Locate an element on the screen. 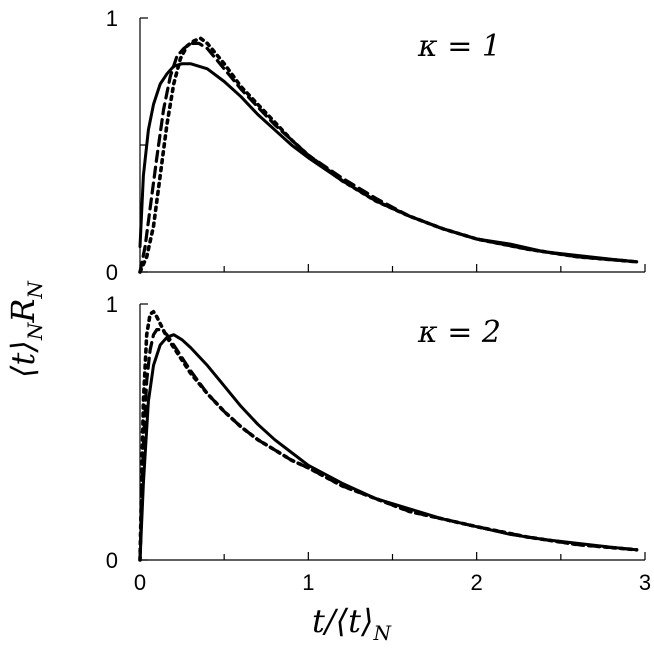  x-tick-label: 3 is located at coordinates (645, 582).